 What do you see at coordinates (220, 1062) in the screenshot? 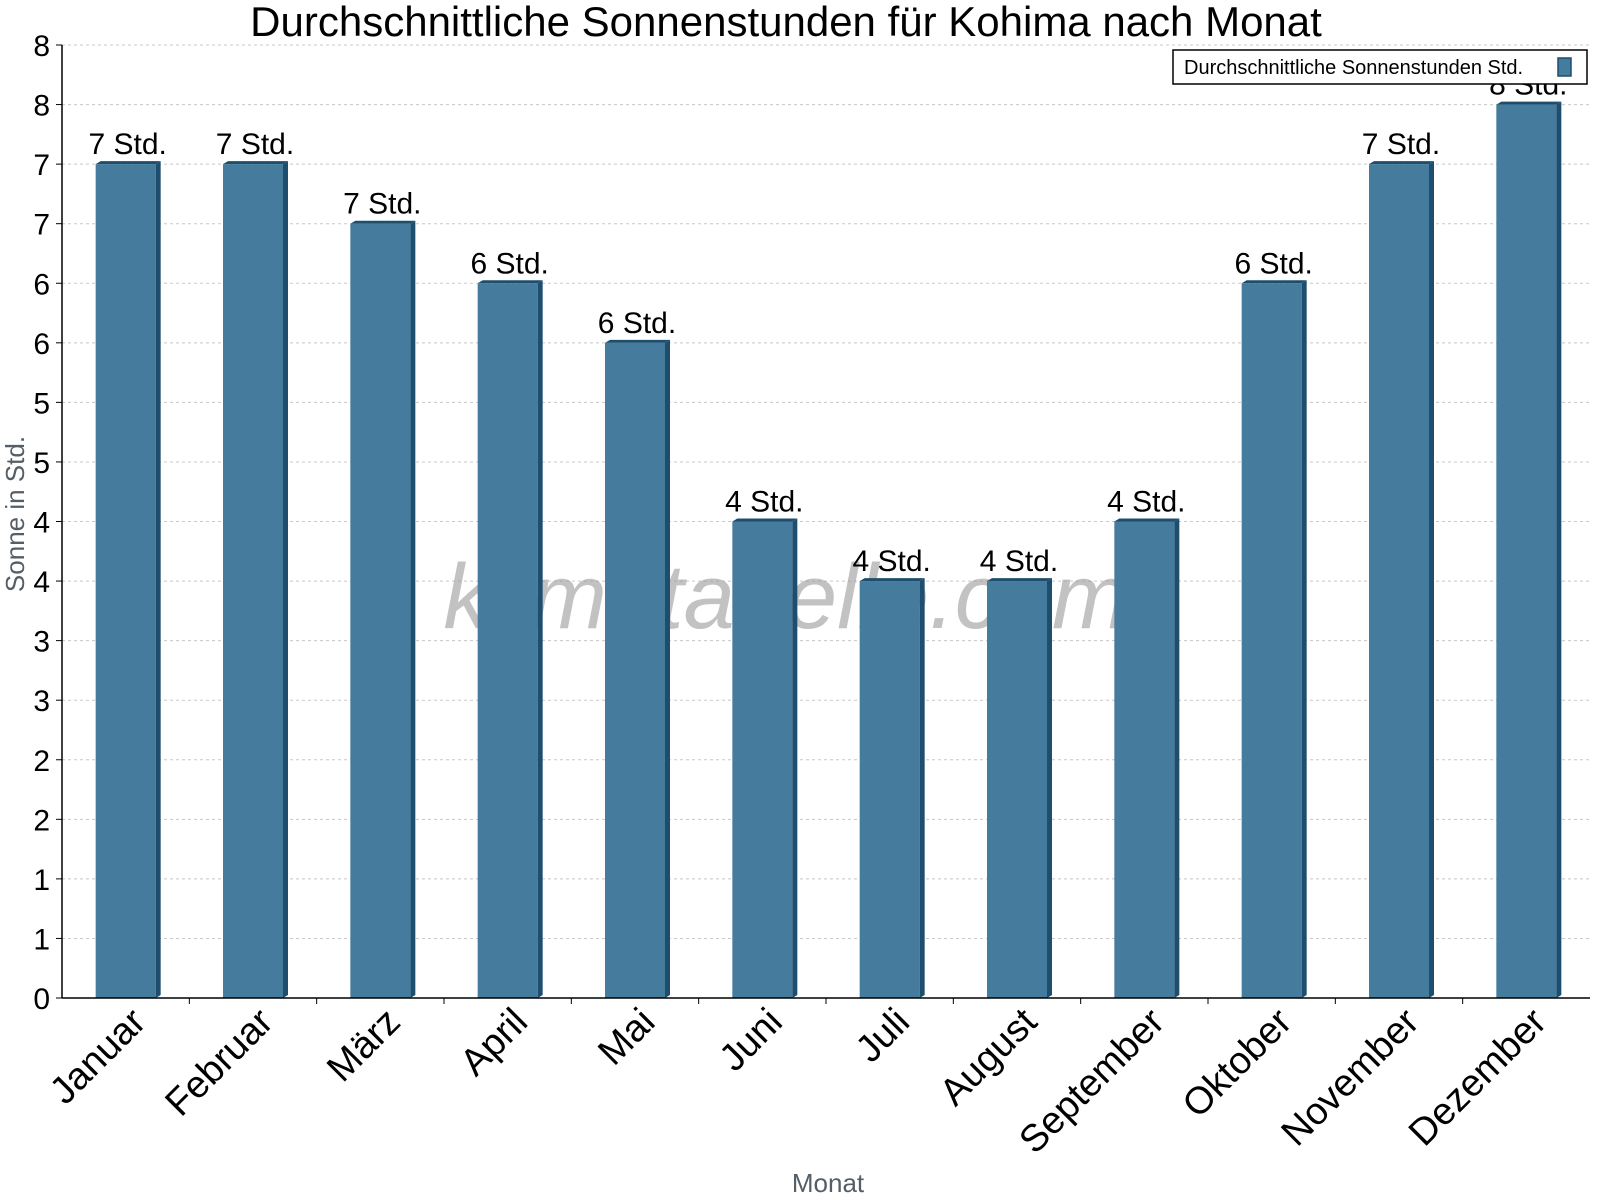
I see `x-tick-label: Februar` at bounding box center [220, 1062].